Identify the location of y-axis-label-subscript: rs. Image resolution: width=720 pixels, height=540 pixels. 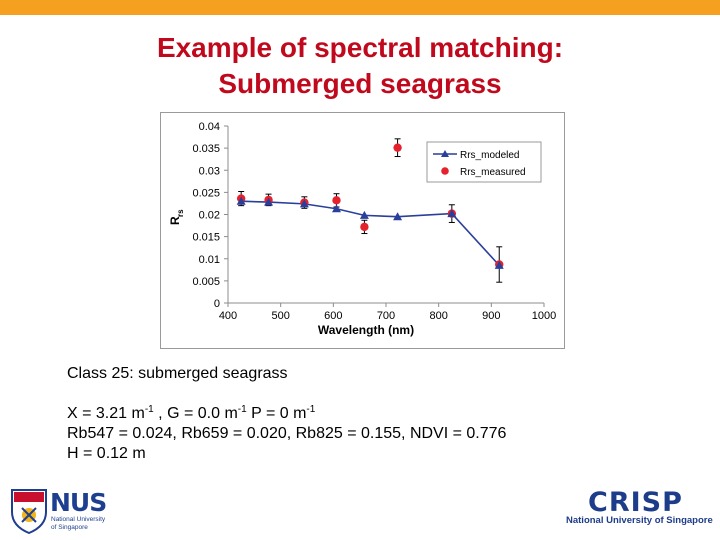
(180, 213).